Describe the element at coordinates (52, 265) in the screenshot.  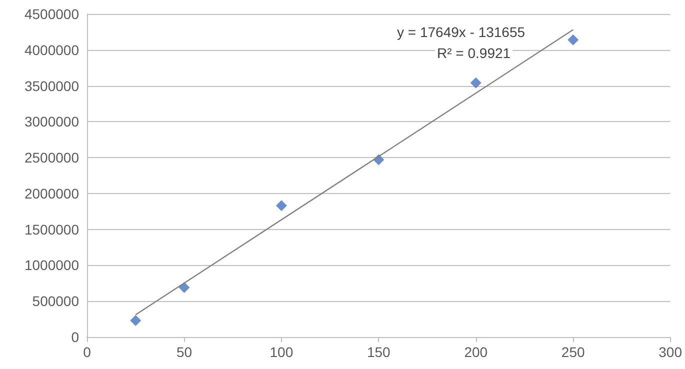
I see `y-tick-label: 1000000` at that location.